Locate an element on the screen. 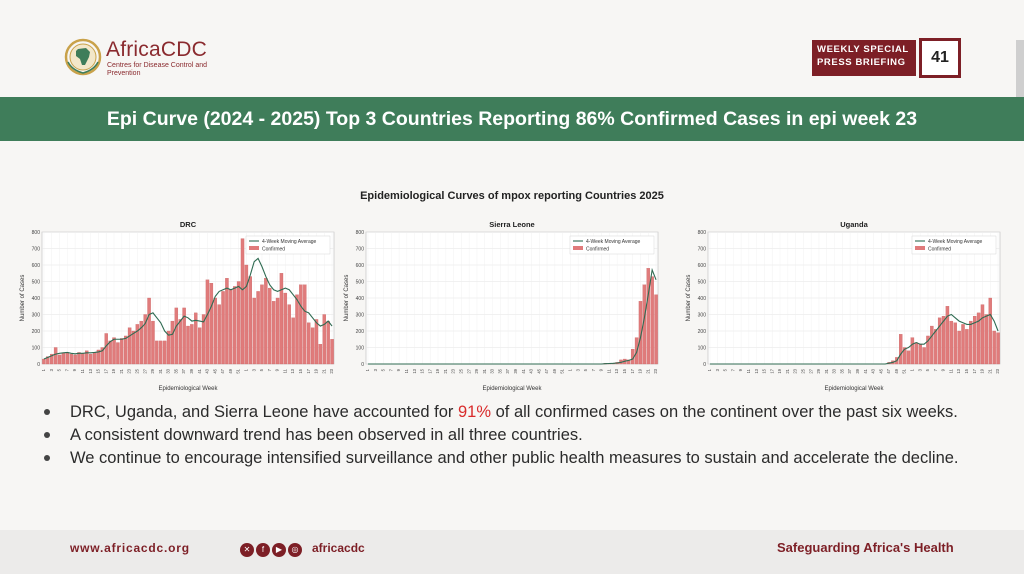 This screenshot has height=574, width=1024. x-tick-label: 5 is located at coordinates (261, 369).